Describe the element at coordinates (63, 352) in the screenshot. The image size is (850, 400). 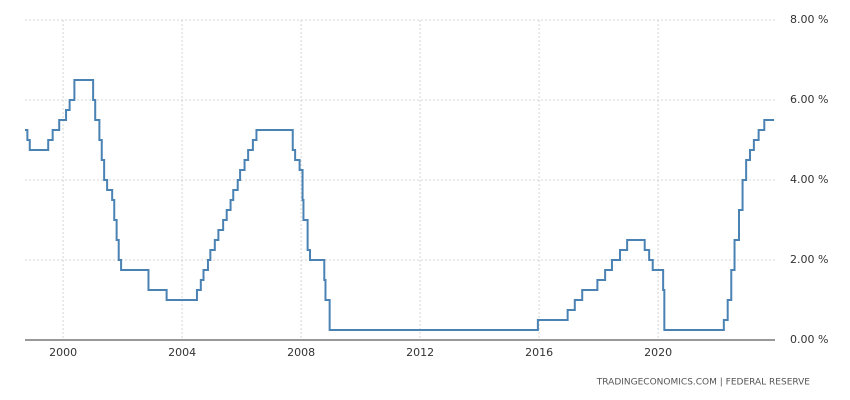
I see `x-tick-label: 2000` at that location.